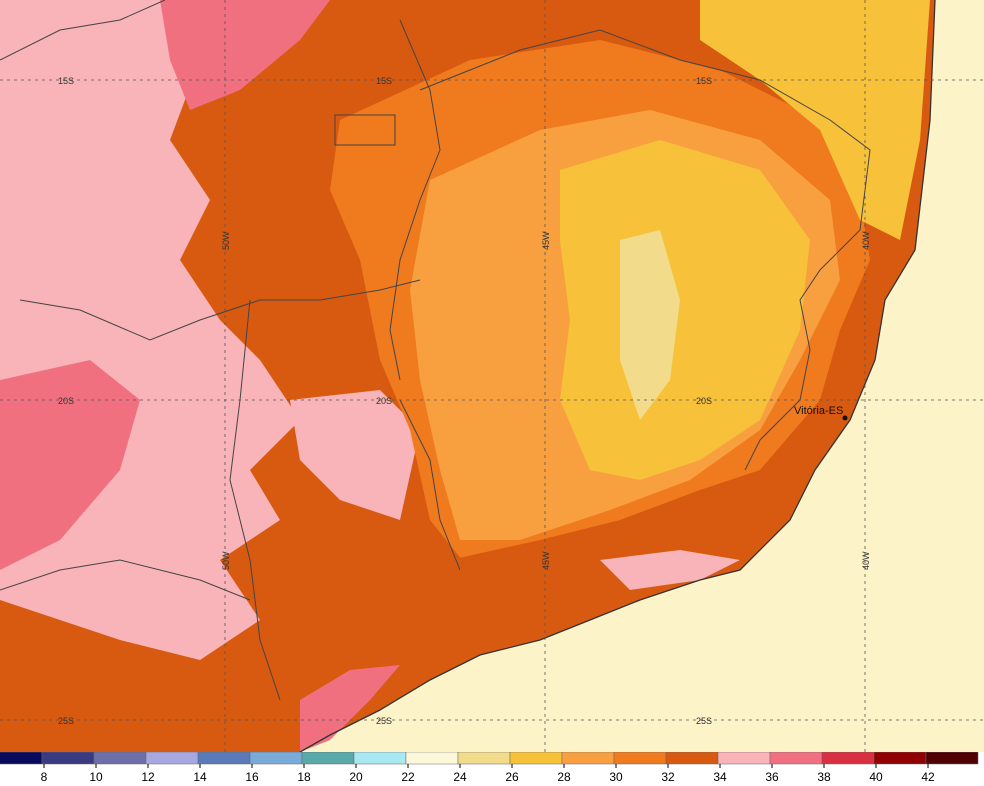  I want to click on coastal-pink-patch, so click(670, 570).